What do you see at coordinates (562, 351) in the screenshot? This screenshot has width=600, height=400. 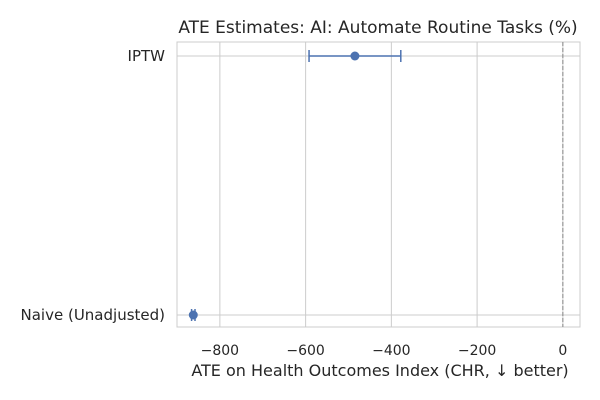 I see `x-tick-label: 0` at bounding box center [562, 351].